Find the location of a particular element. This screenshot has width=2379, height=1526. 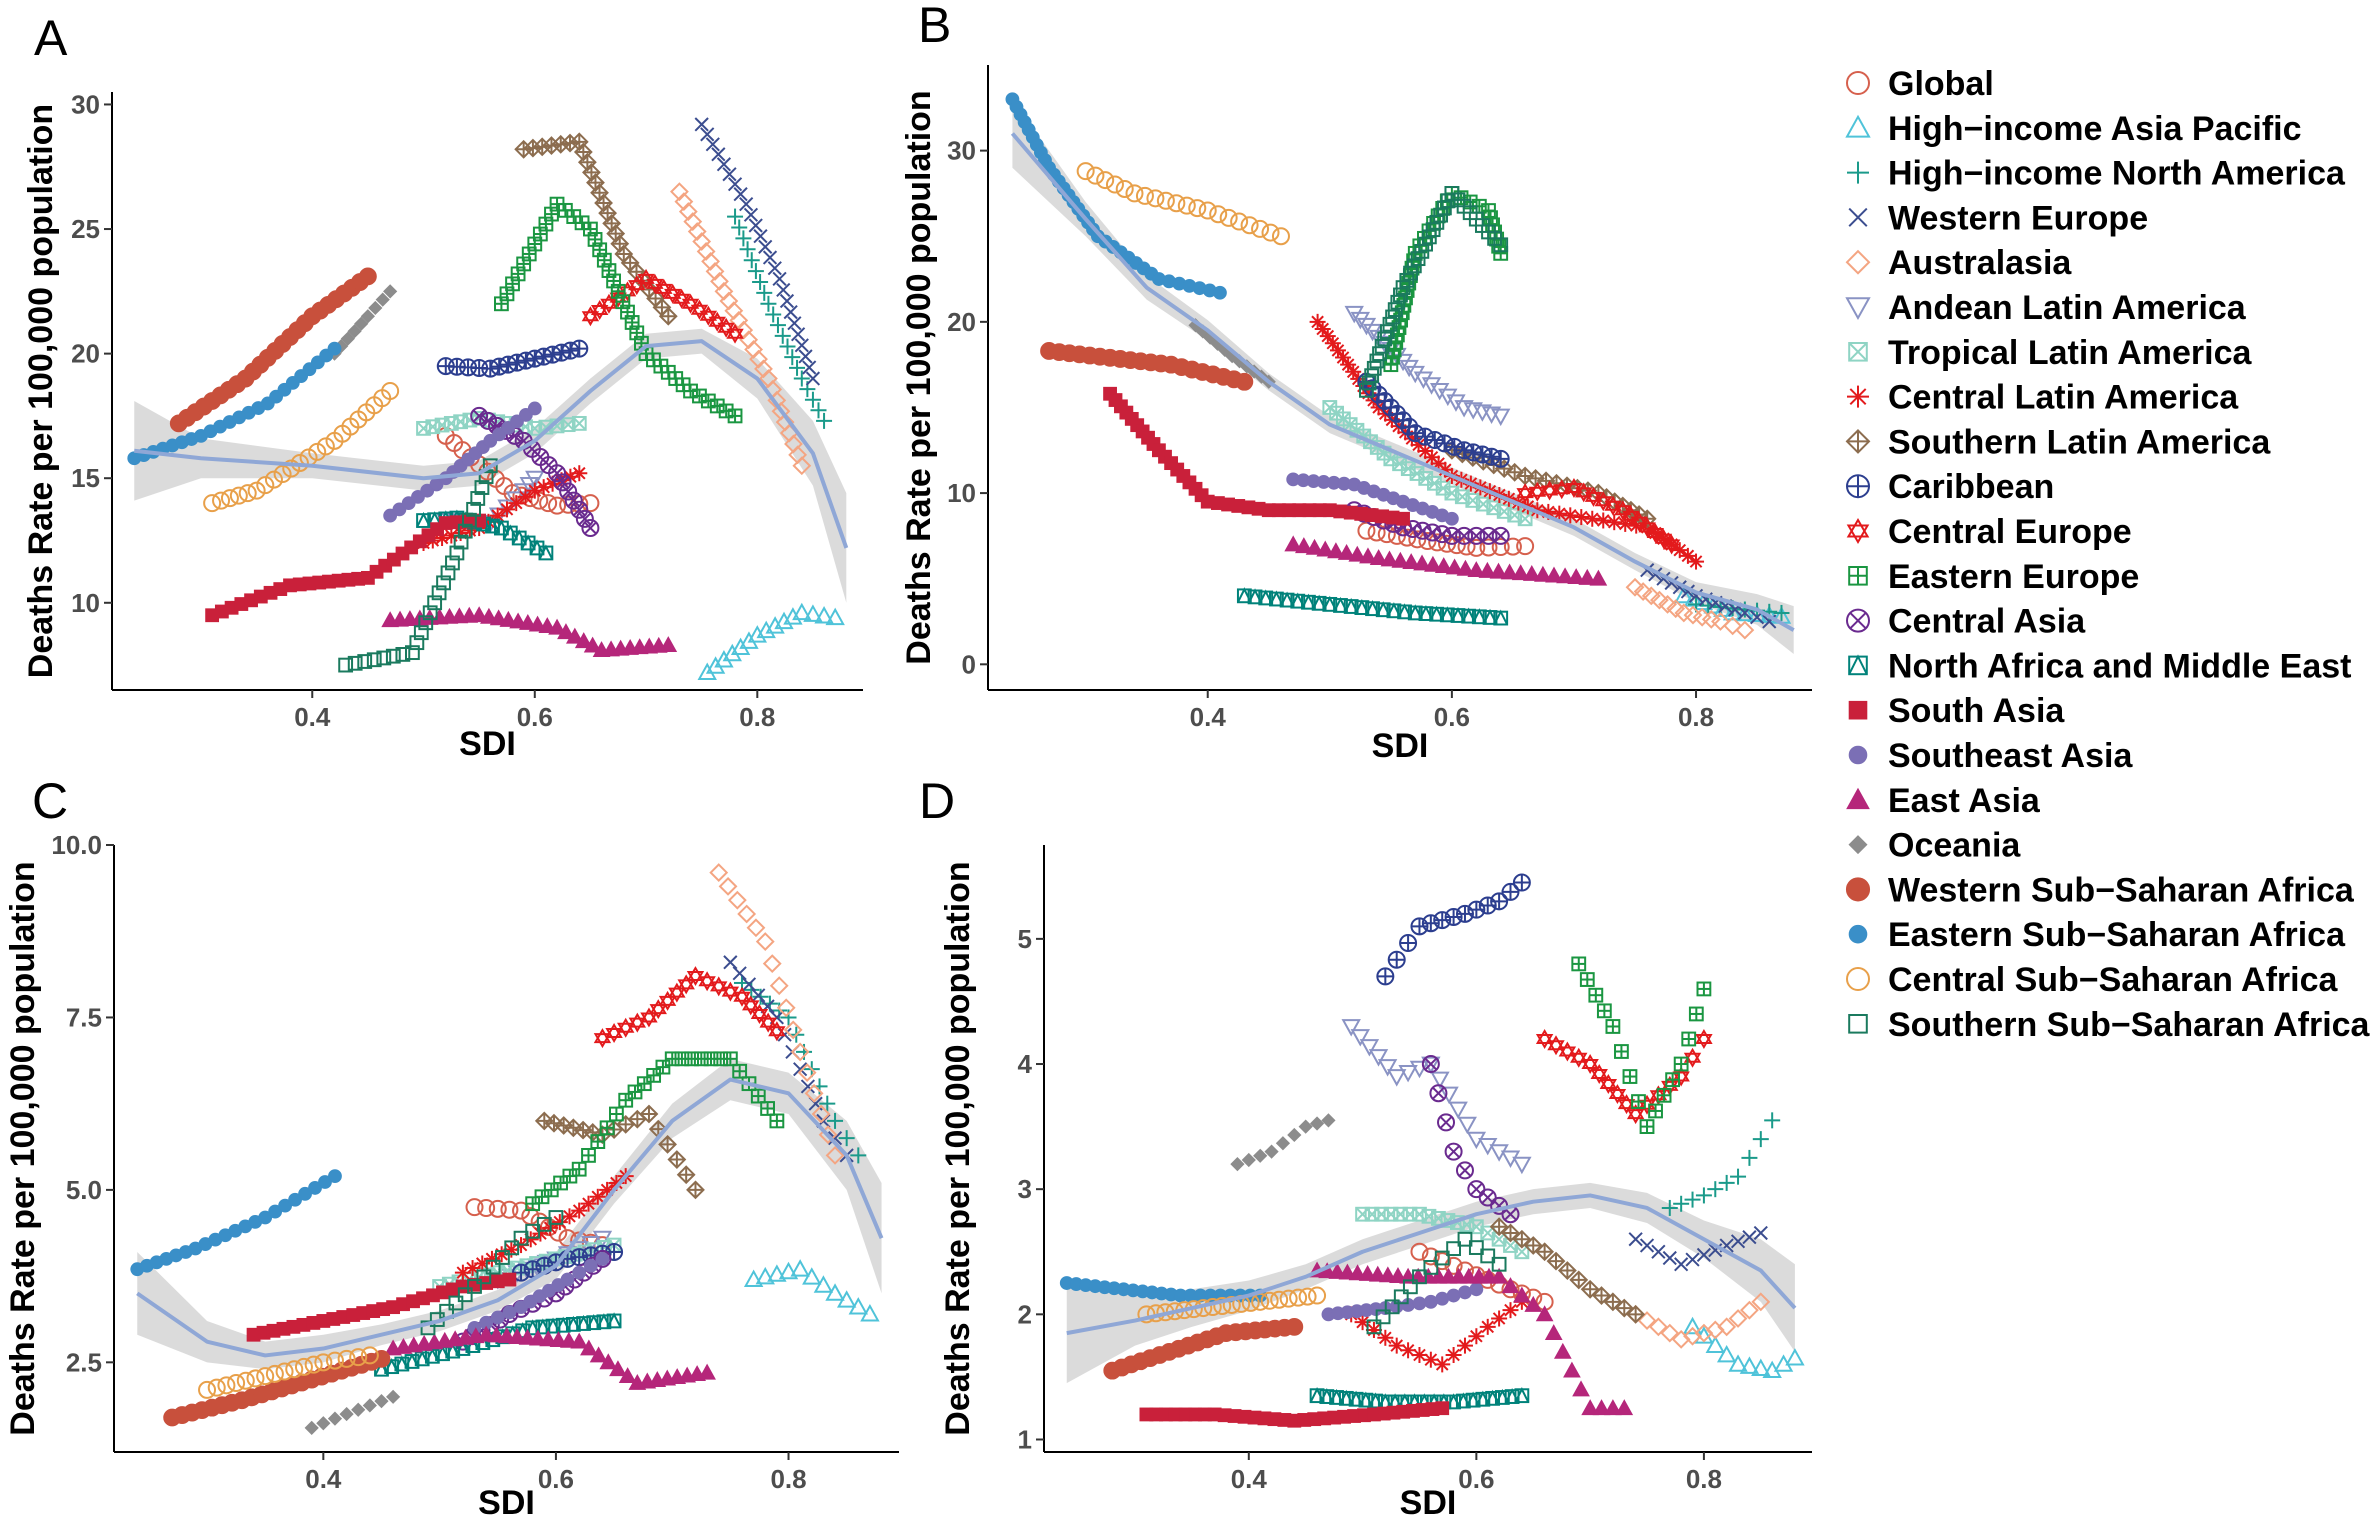

x-tick-label: 0.8 is located at coordinates (757, 717).